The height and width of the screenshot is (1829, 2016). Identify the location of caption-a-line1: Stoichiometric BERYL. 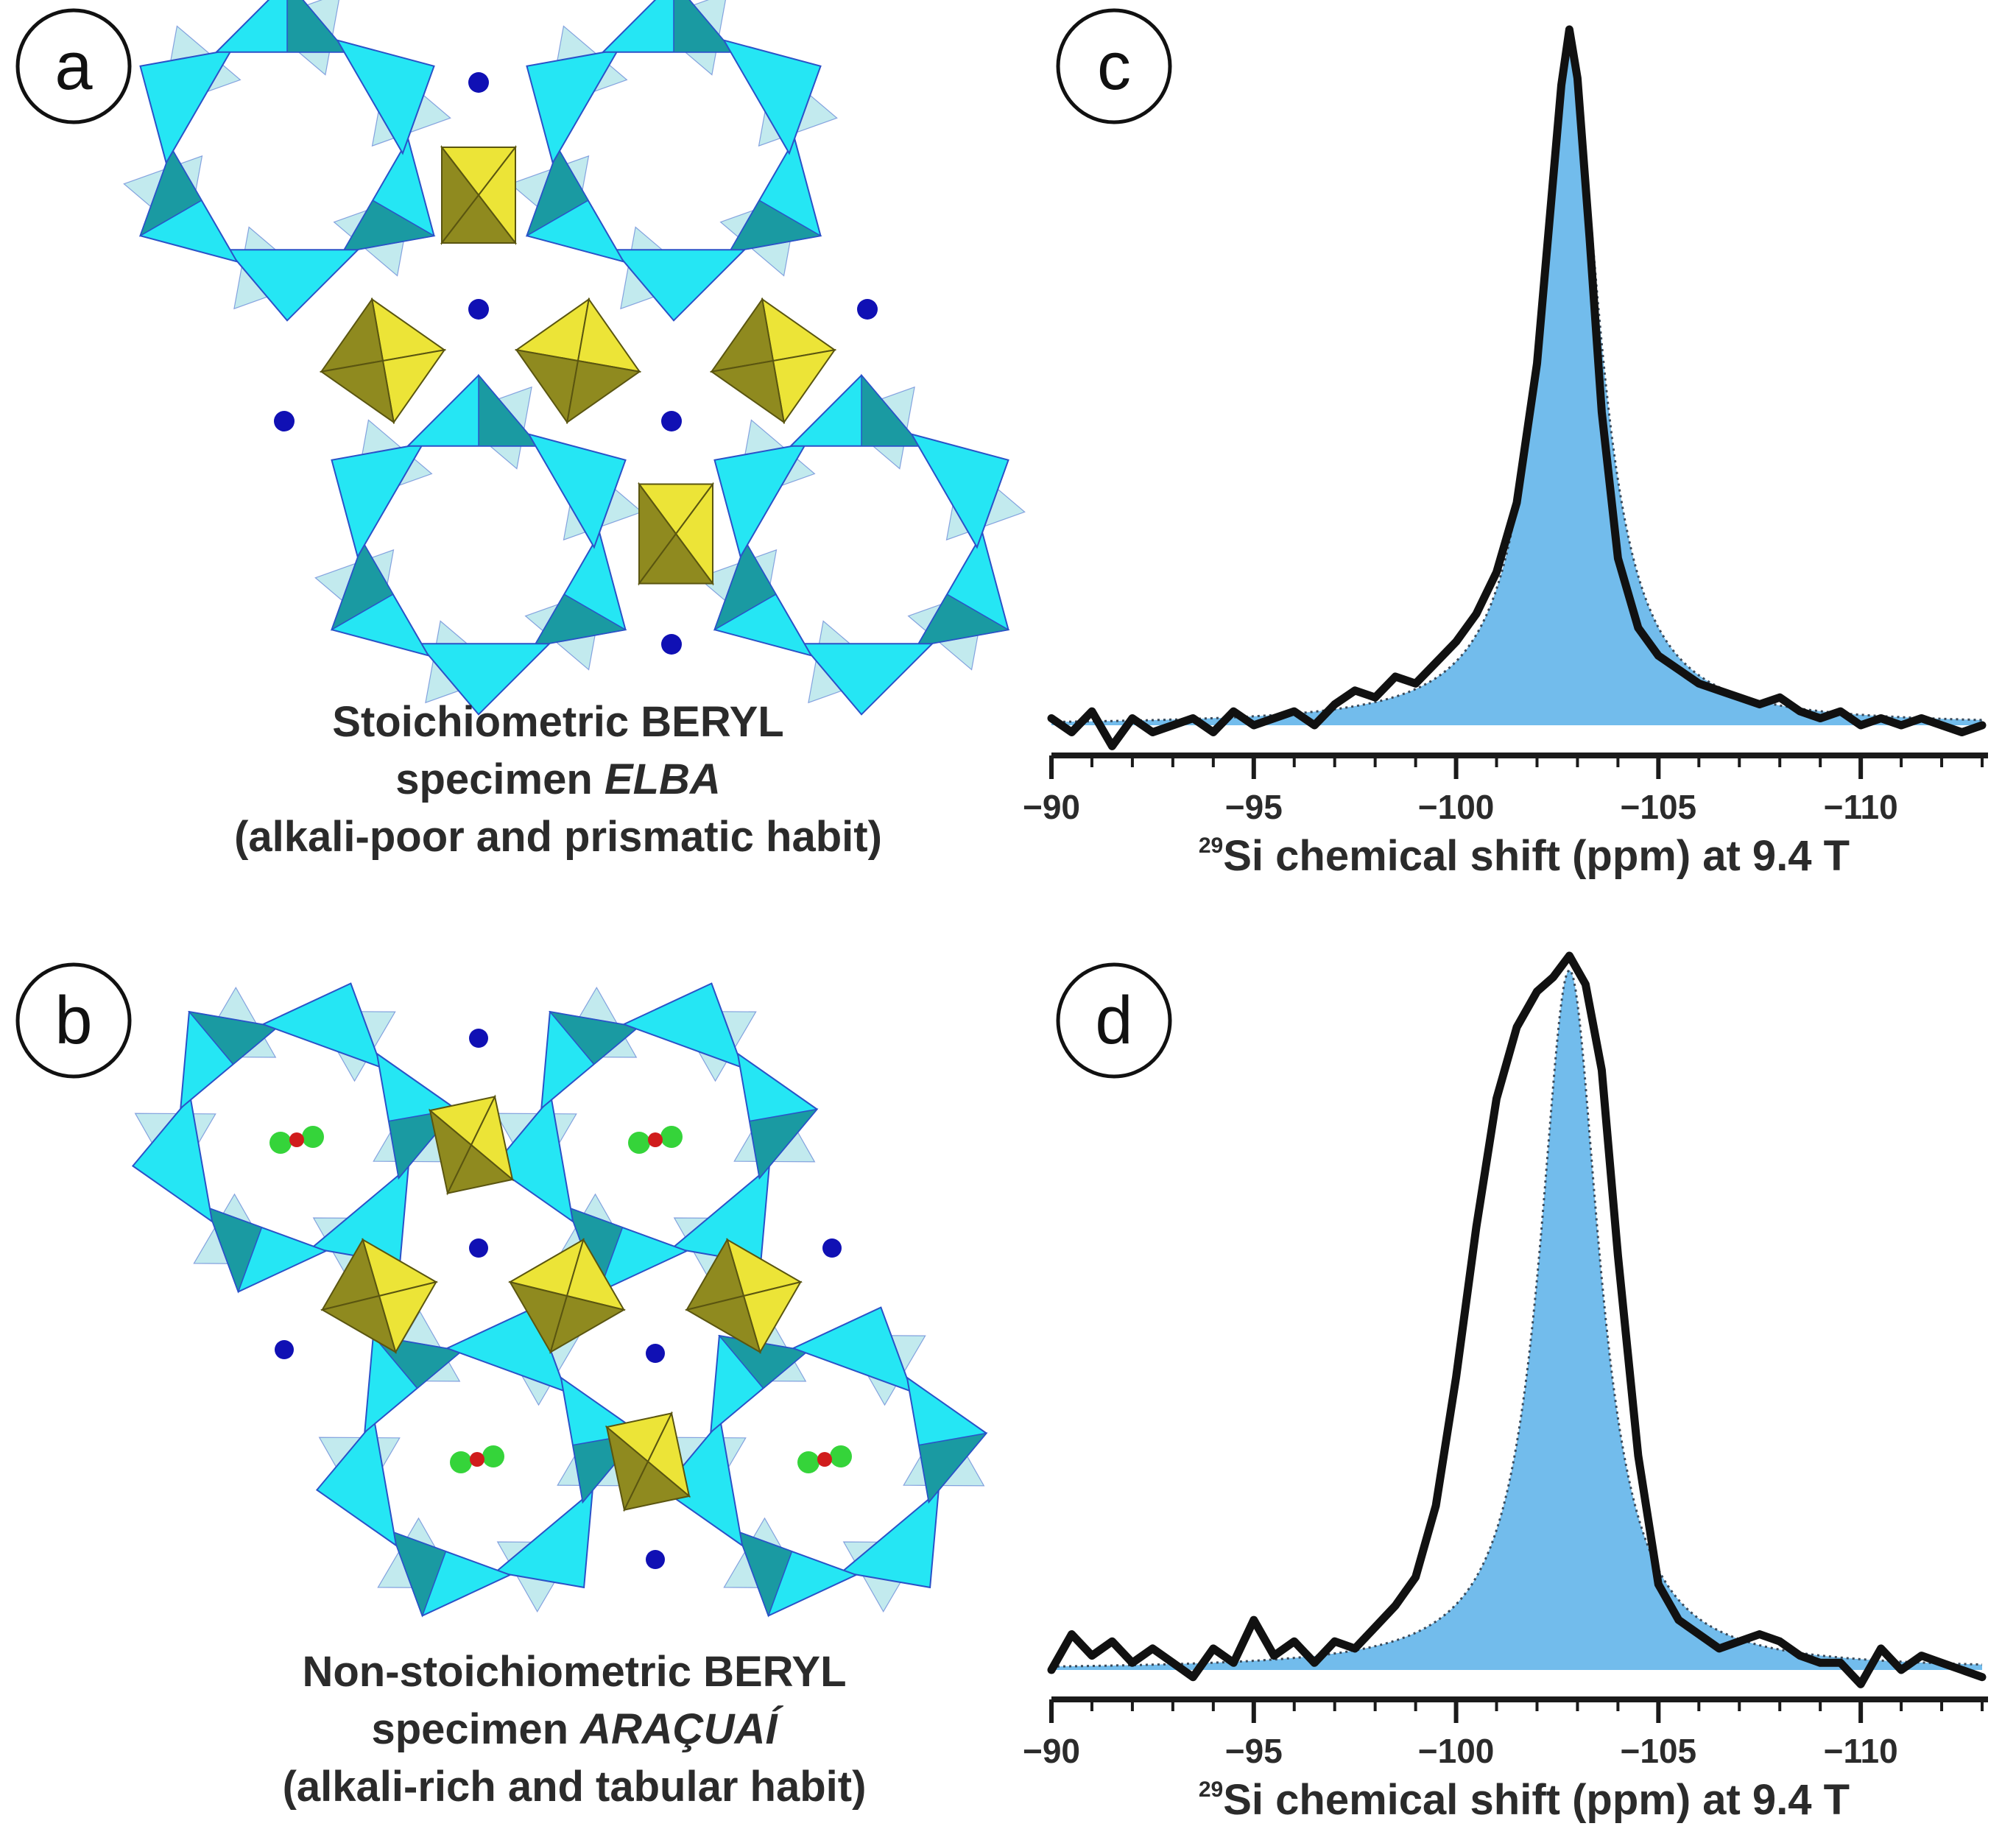
(557, 722).